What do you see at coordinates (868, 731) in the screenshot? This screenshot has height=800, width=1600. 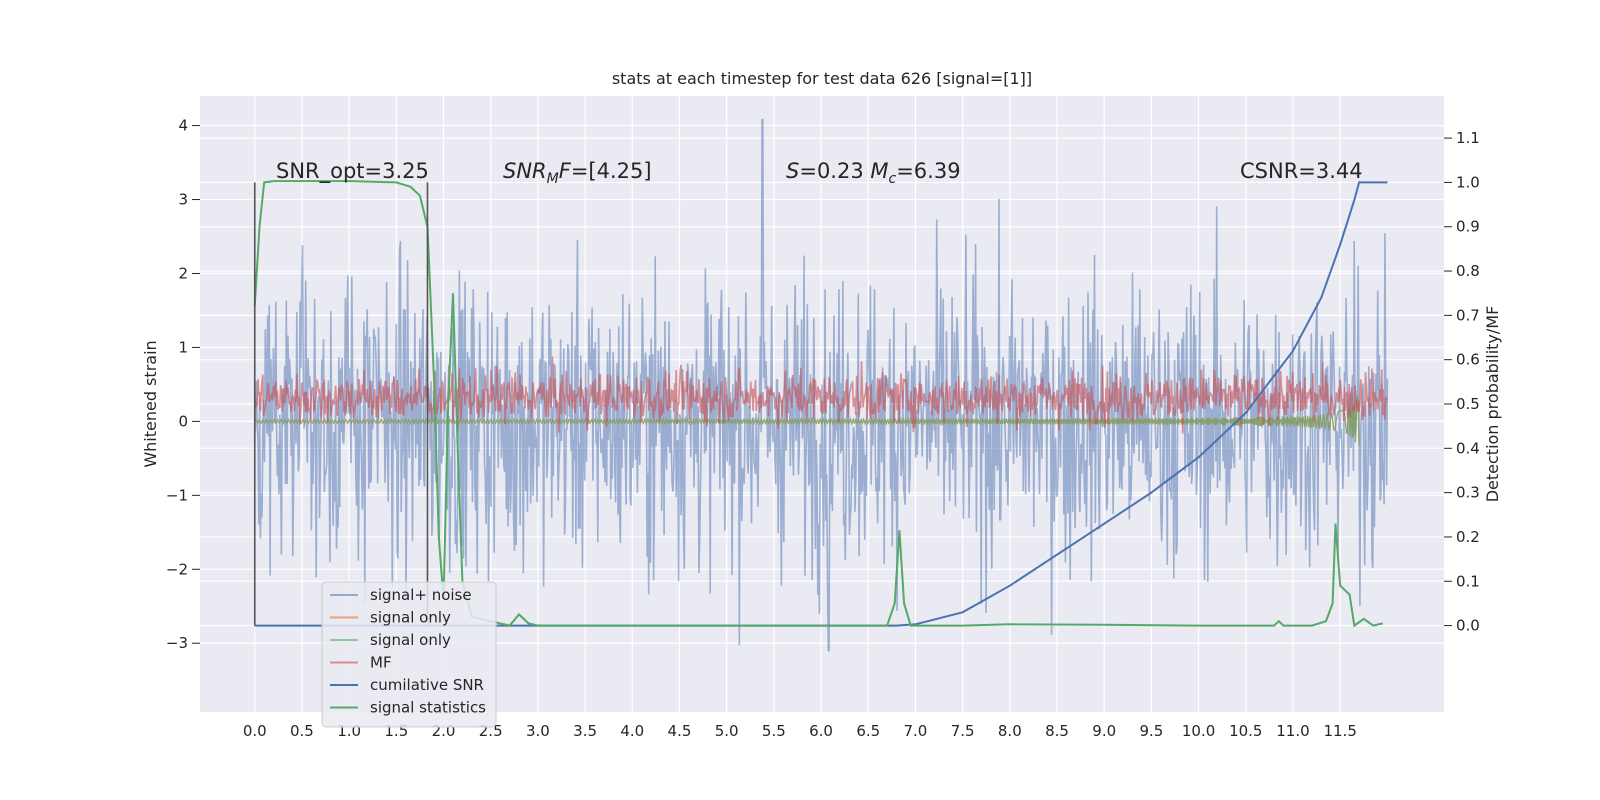 I see `x-tick-label: 6.5` at bounding box center [868, 731].